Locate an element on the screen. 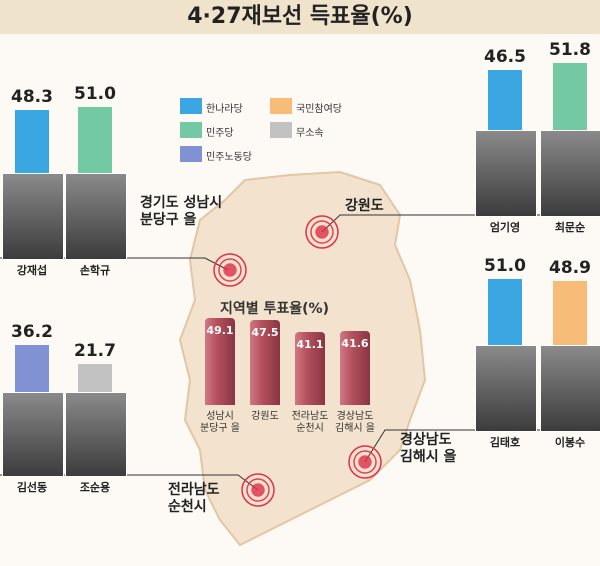 Image resolution: width=600 pixels, height=566 pixels. vote-label: 51.8 is located at coordinates (570, 49).